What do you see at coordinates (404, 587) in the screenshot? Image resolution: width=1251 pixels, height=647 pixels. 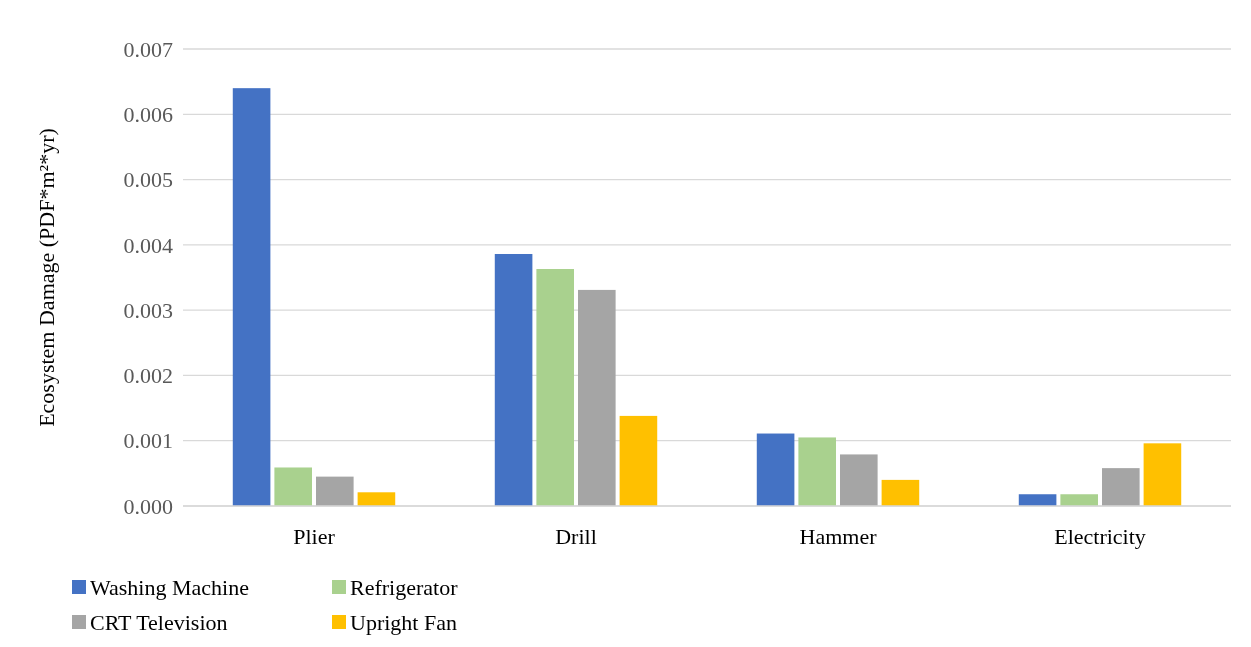 I see `legend-label: Refrigerator` at bounding box center [404, 587].